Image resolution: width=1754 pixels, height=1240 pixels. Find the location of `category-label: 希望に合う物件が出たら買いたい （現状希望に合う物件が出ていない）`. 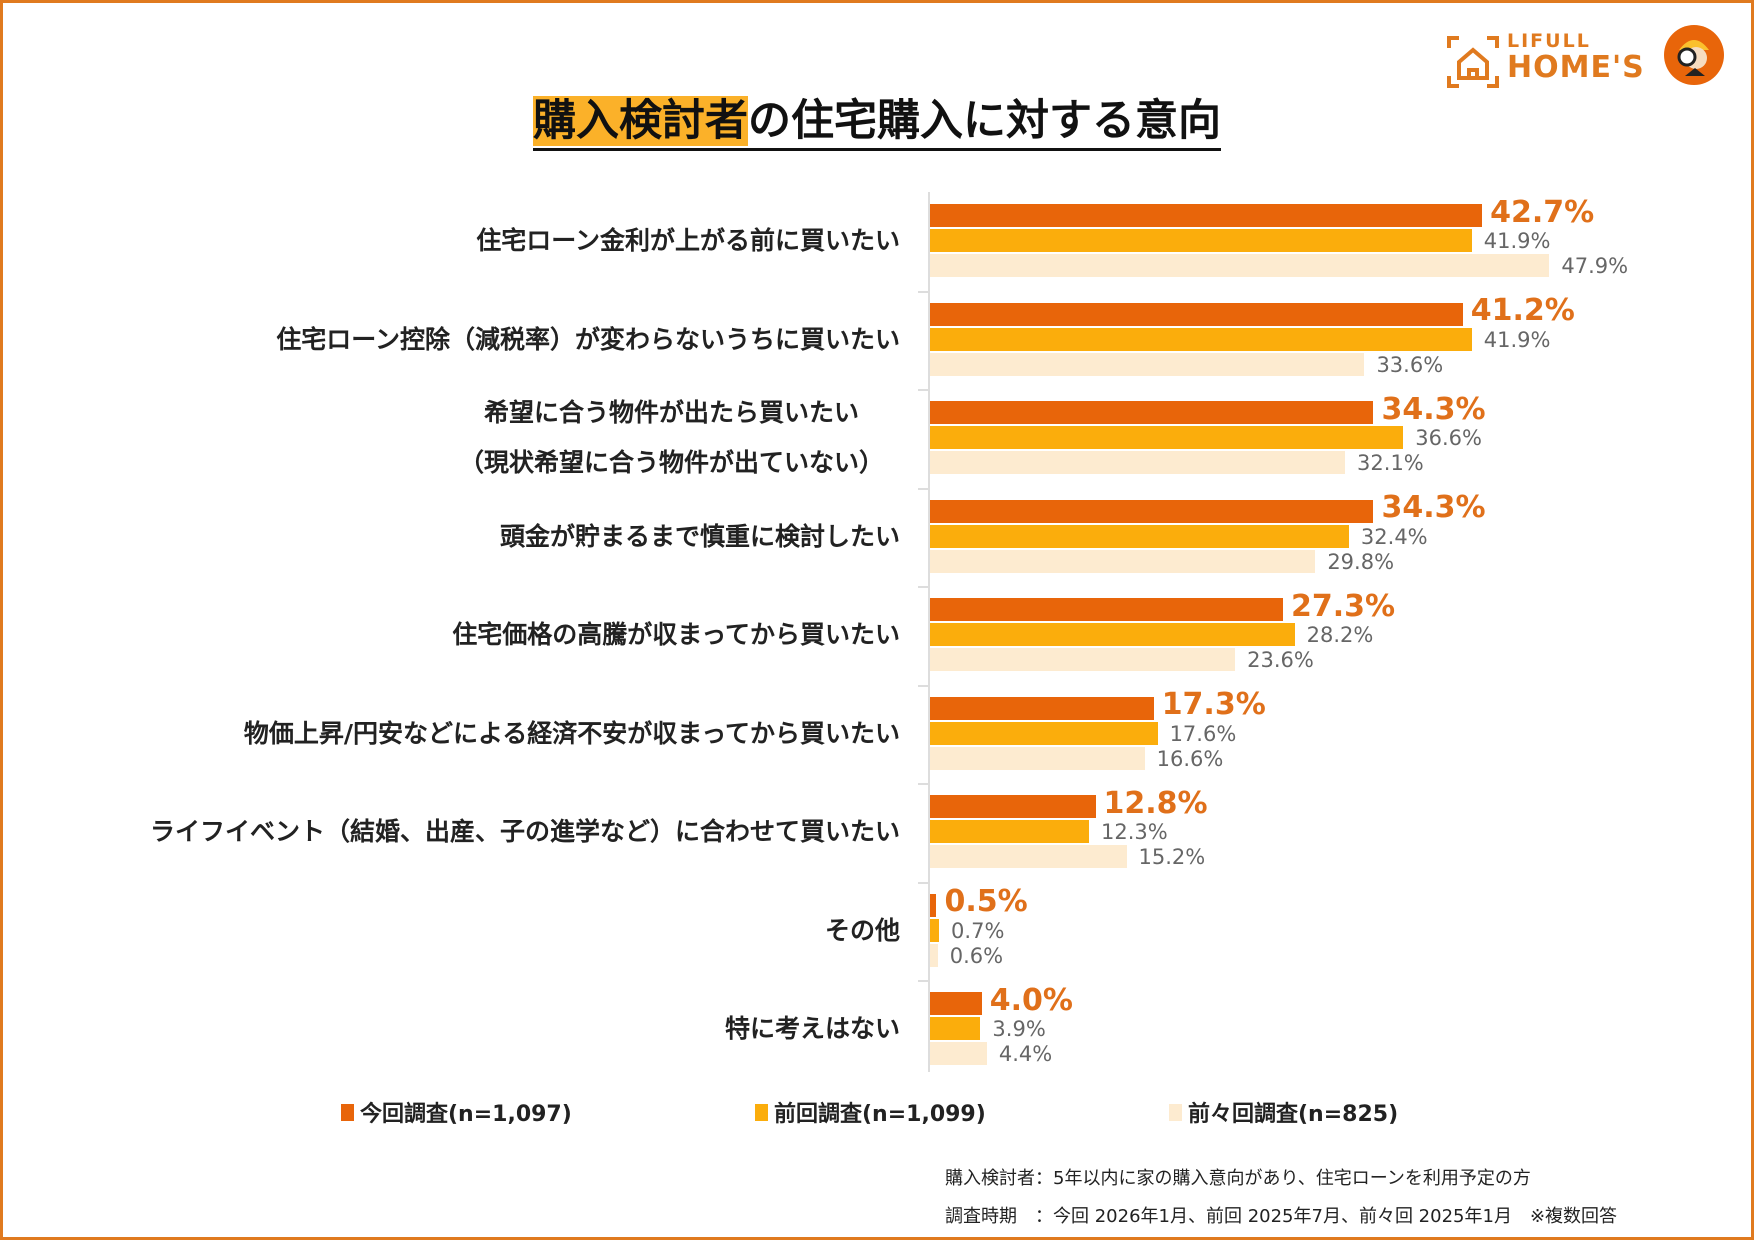

category-label: 希望に合う物件が出たら買いたい （現状希望に合う物件が出ていない） is located at coordinates (671, 437).